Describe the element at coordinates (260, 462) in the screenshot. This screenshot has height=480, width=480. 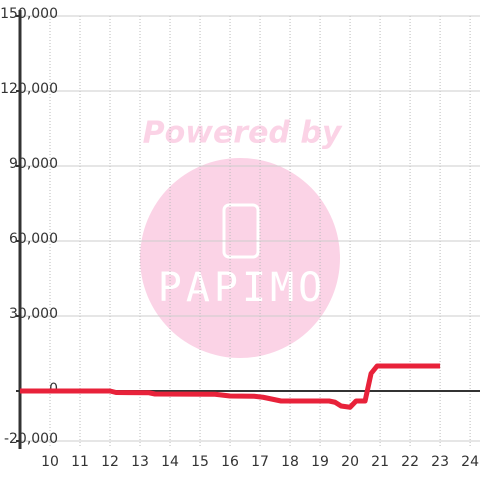
I see `x-tick-label: 17` at that location.